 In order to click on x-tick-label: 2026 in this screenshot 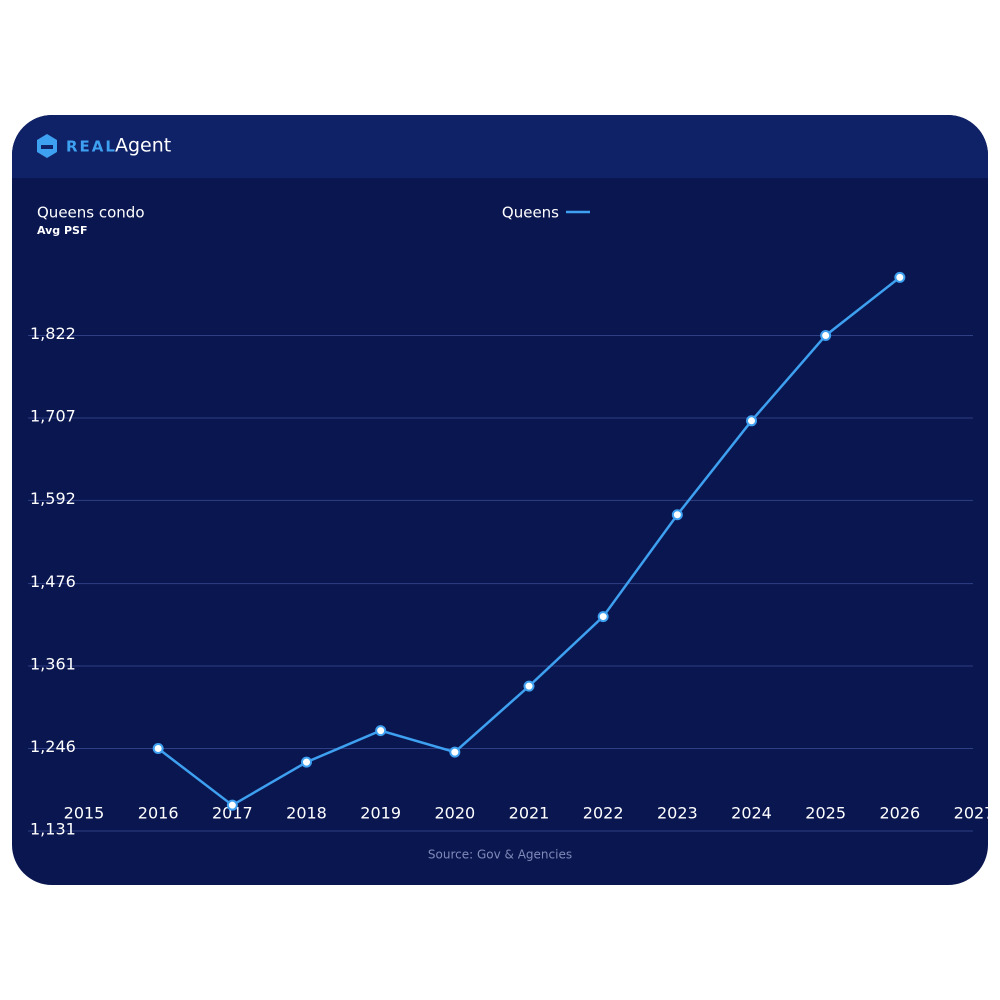, I will do `click(899, 813)`.